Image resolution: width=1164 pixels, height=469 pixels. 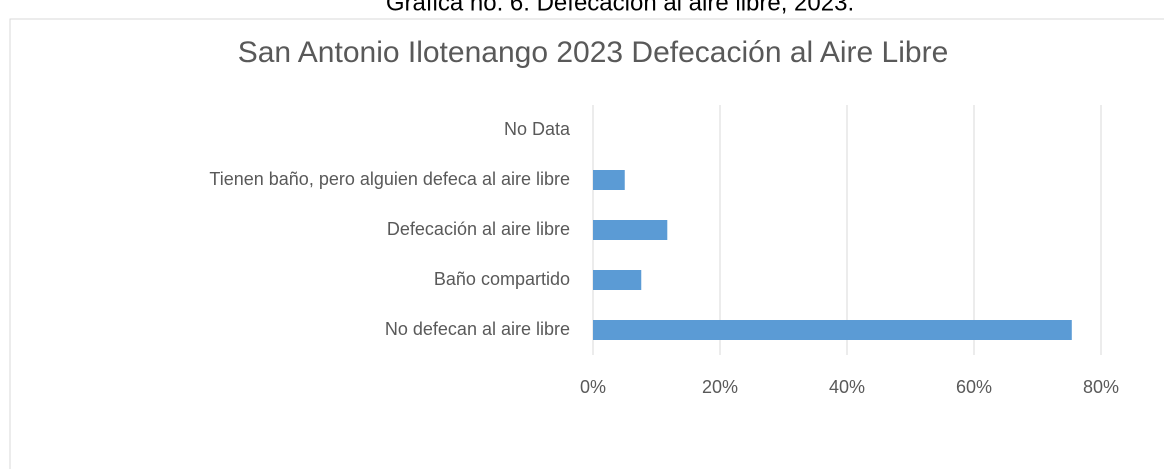 What do you see at coordinates (847, 387) in the screenshot?
I see `x-tick-label: 40%` at bounding box center [847, 387].